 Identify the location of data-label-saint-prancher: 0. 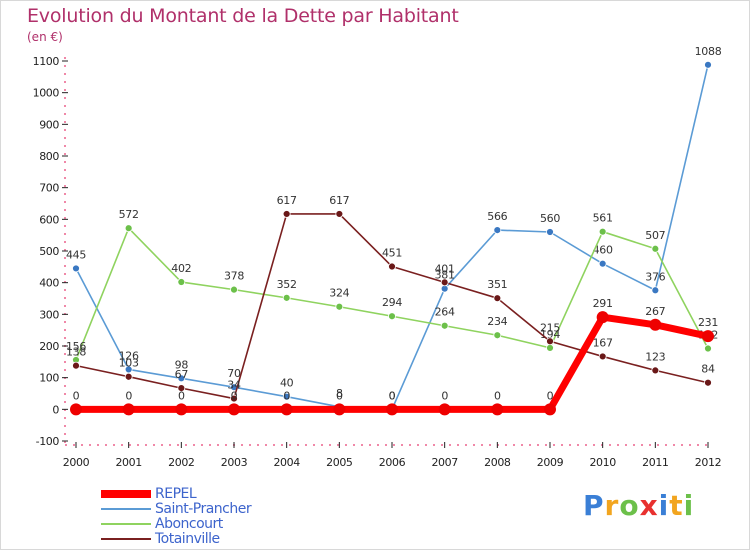
(392, 395).